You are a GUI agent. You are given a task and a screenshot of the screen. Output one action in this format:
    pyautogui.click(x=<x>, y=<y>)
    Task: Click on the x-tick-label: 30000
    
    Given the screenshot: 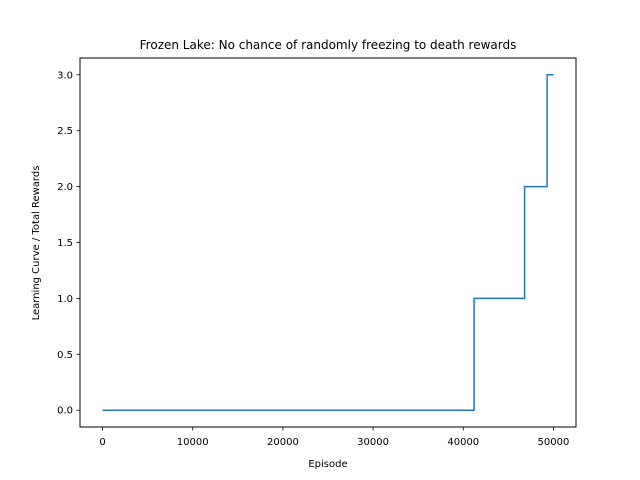 What is the action you would take?
    pyautogui.click(x=373, y=442)
    